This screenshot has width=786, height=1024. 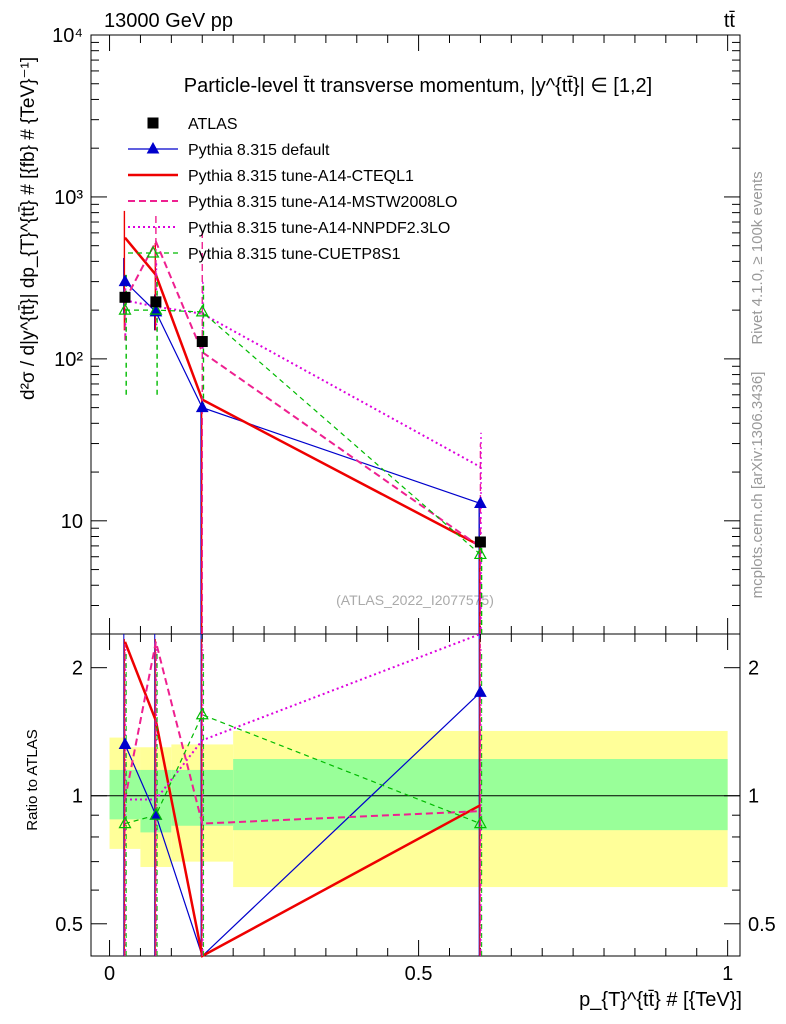 I want to click on collision-label: 13000 GeV pp, so click(x=168, y=21).